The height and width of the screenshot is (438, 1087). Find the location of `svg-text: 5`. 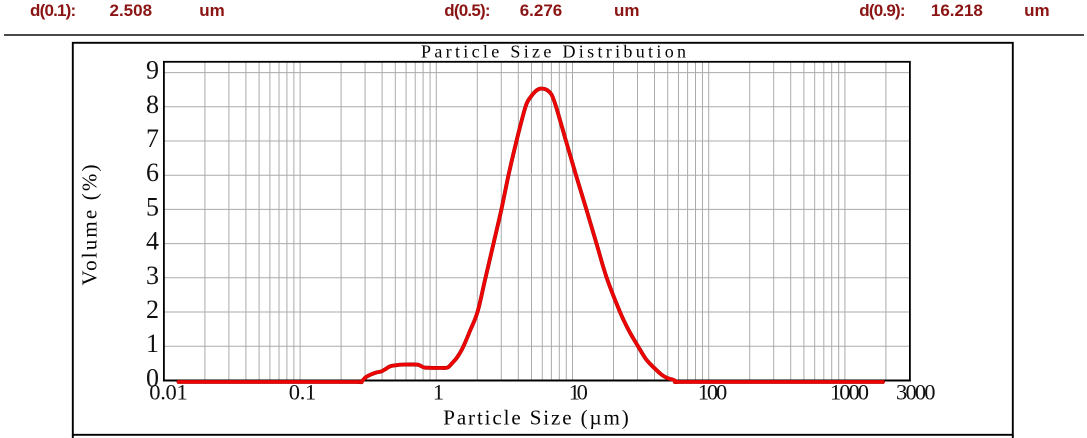

svg-text: 5 is located at coordinates (152, 206).